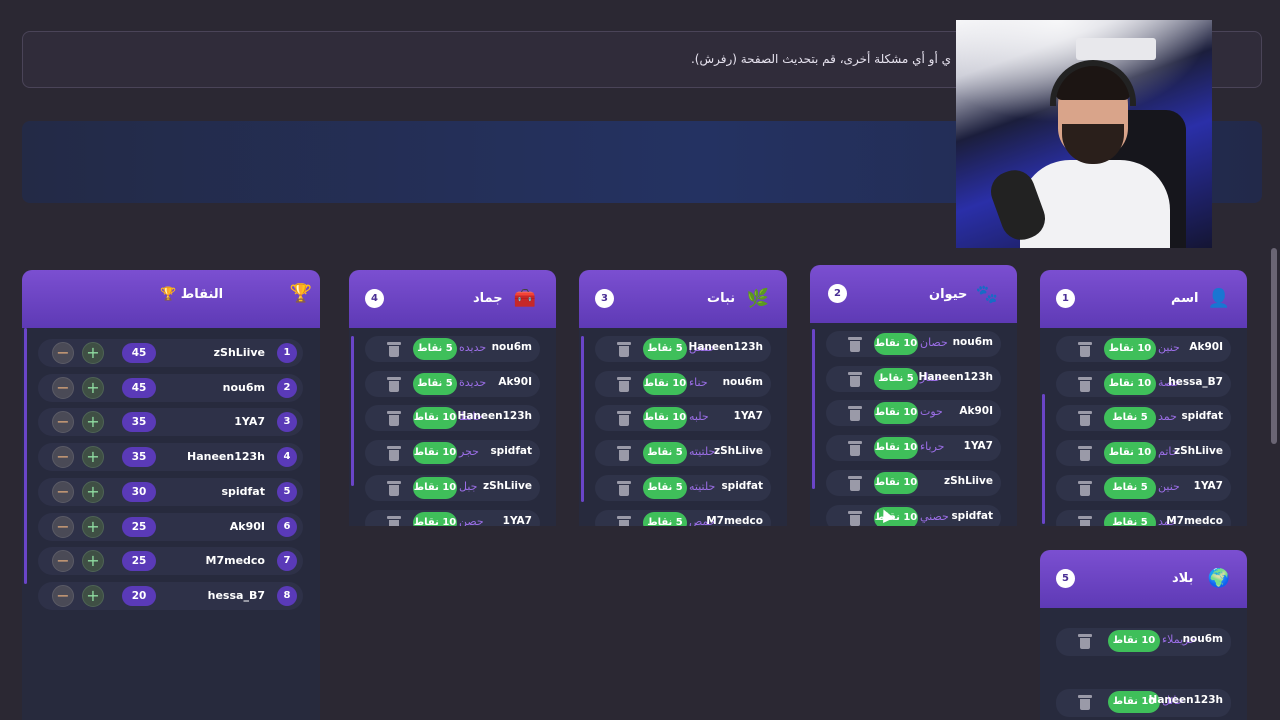 The height and width of the screenshot is (720, 1280). I want to click on globe-icon: 🌍, so click(1219, 578).